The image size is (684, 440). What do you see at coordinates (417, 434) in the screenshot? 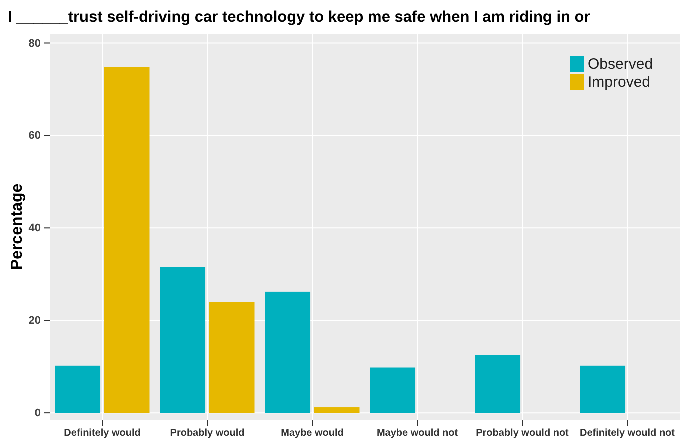
I see `x-tick-label: Maybe would not` at bounding box center [417, 434].